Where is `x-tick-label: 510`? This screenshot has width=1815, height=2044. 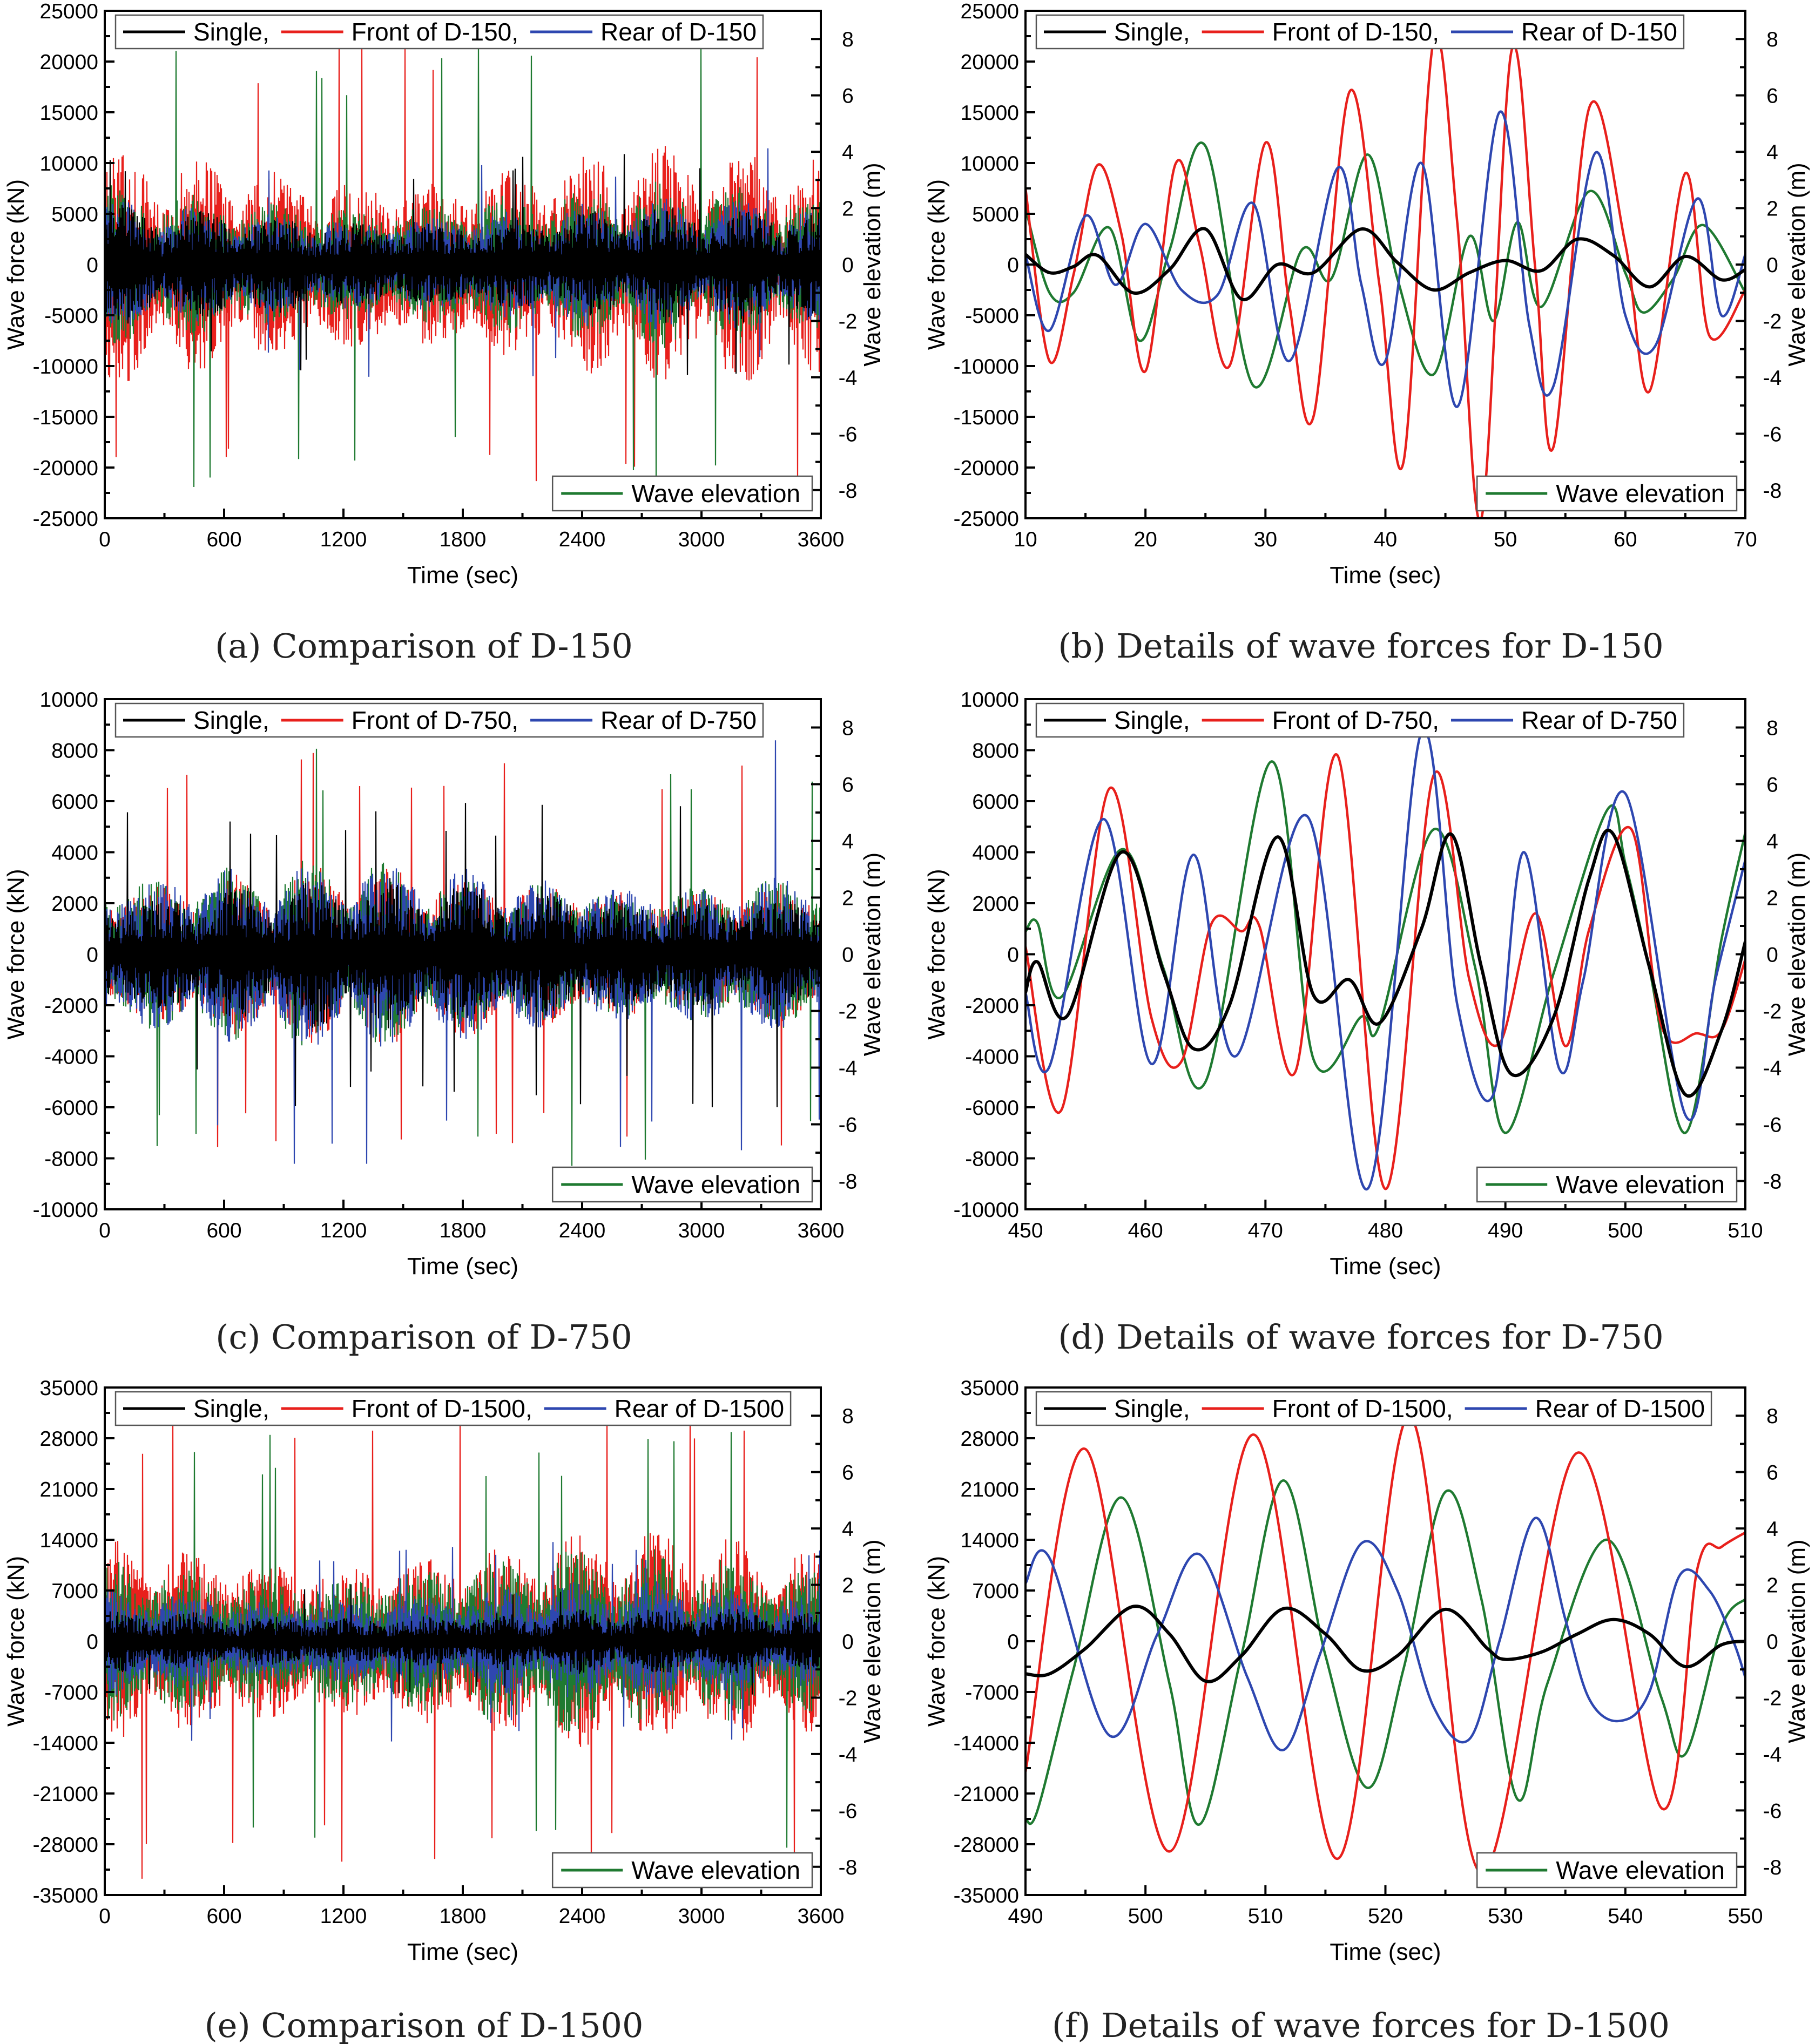
x-tick-label: 510 is located at coordinates (1265, 1916).